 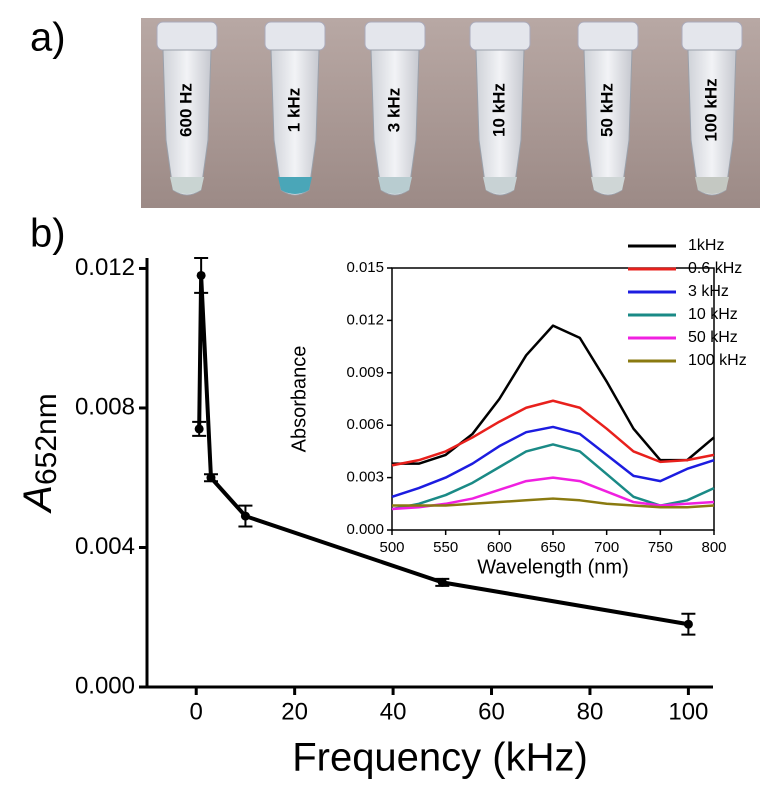 What do you see at coordinates (553, 567) in the screenshot?
I see `x-axis-label: Wavelength (nm)` at bounding box center [553, 567].